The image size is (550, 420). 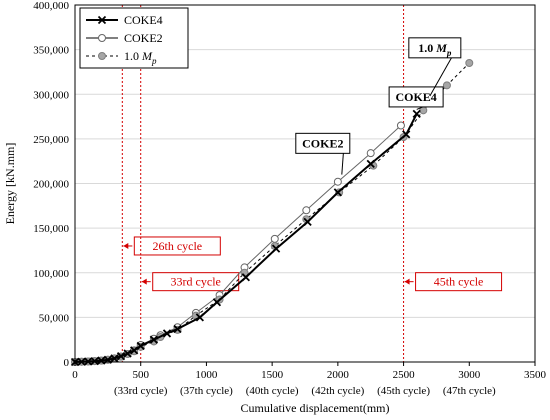 What do you see at coordinates (378, 106) in the screenshot?
I see `annotations: COKE2 COKE4 1.0 Mp` at bounding box center [378, 106].